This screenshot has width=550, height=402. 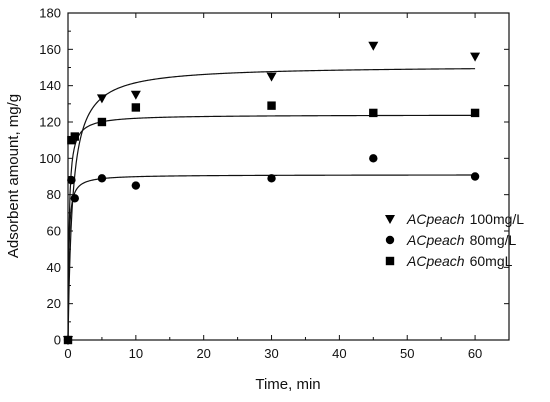 I want to click on y-tick-label: 20, so click(x=54, y=303).